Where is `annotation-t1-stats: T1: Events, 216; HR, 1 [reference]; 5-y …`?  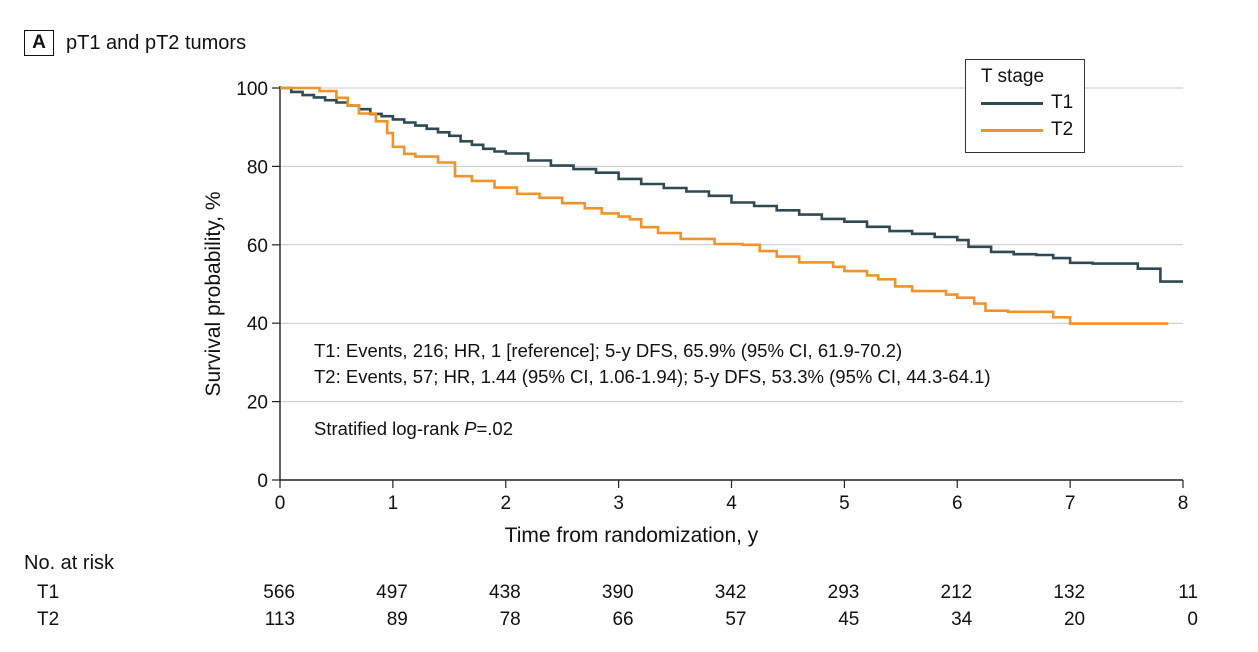 annotation-t1-stats: T1: Events, 216; HR, 1 [reference]; 5-y … is located at coordinates (608, 350).